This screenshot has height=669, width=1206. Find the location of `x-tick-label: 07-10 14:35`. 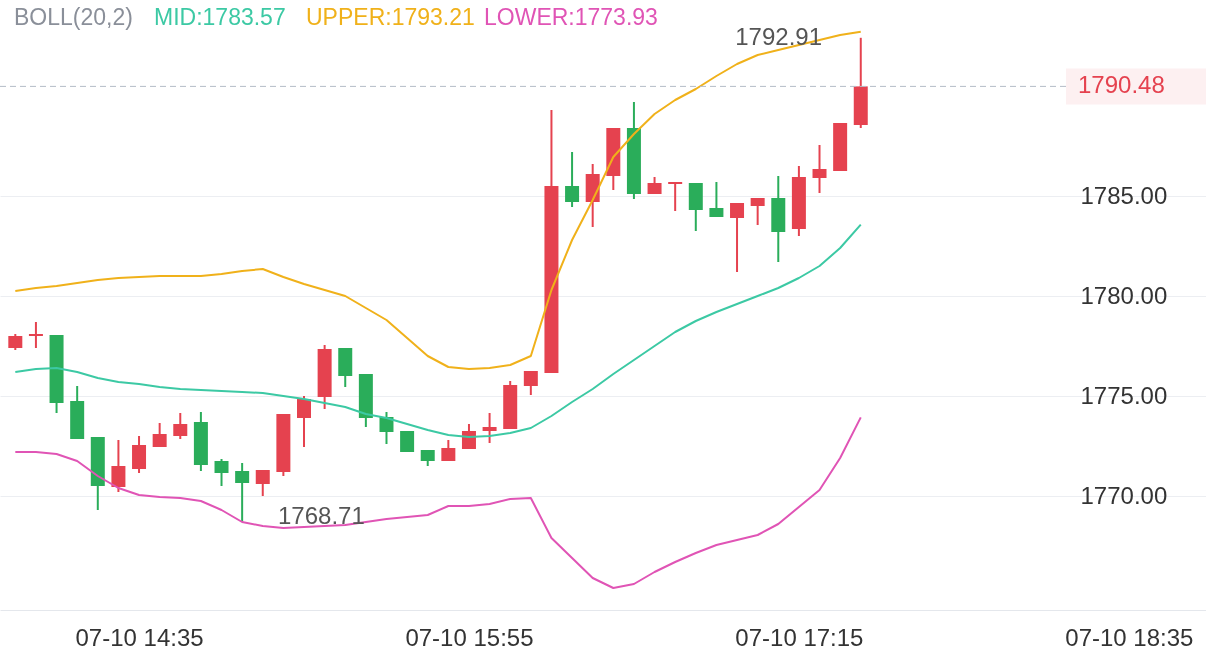

x-tick-label: 07-10 14:35 is located at coordinates (139, 637).